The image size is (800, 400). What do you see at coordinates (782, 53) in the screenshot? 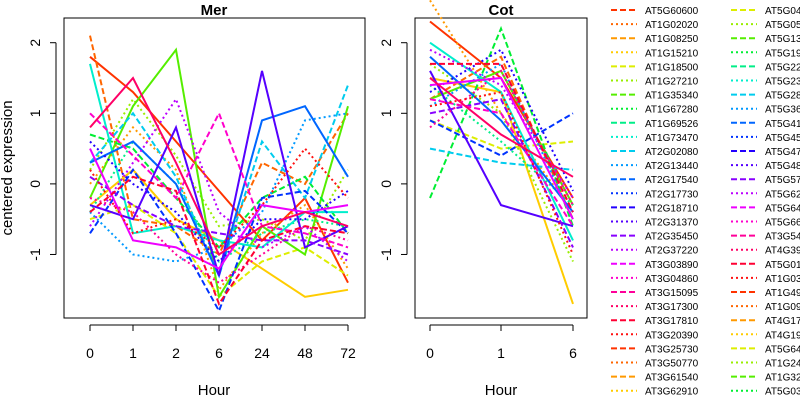
I see `legend-label: AT5G1915` at bounding box center [782, 53].